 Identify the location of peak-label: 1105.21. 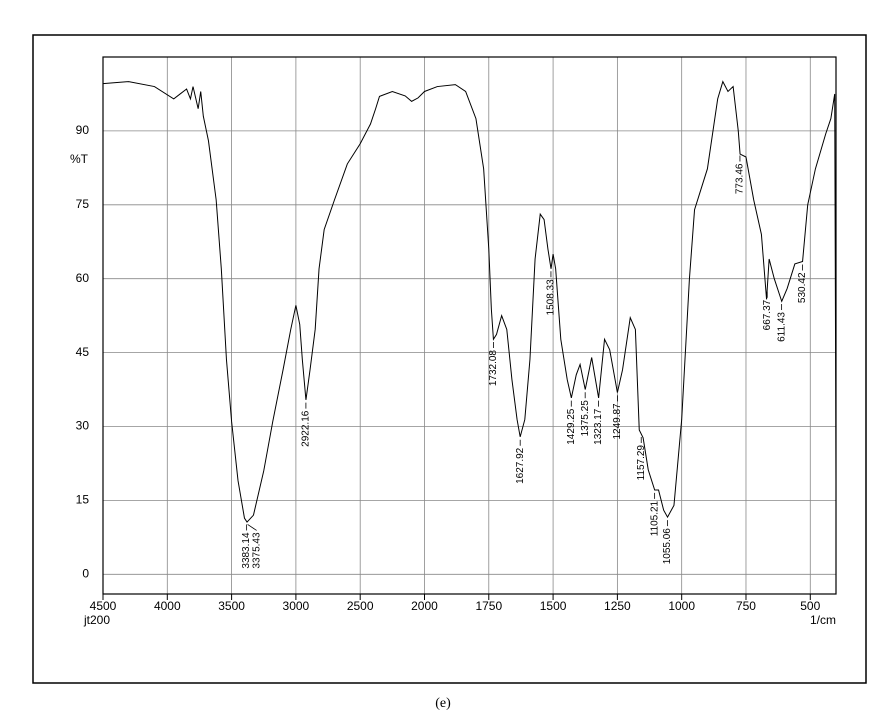
(654, 518).